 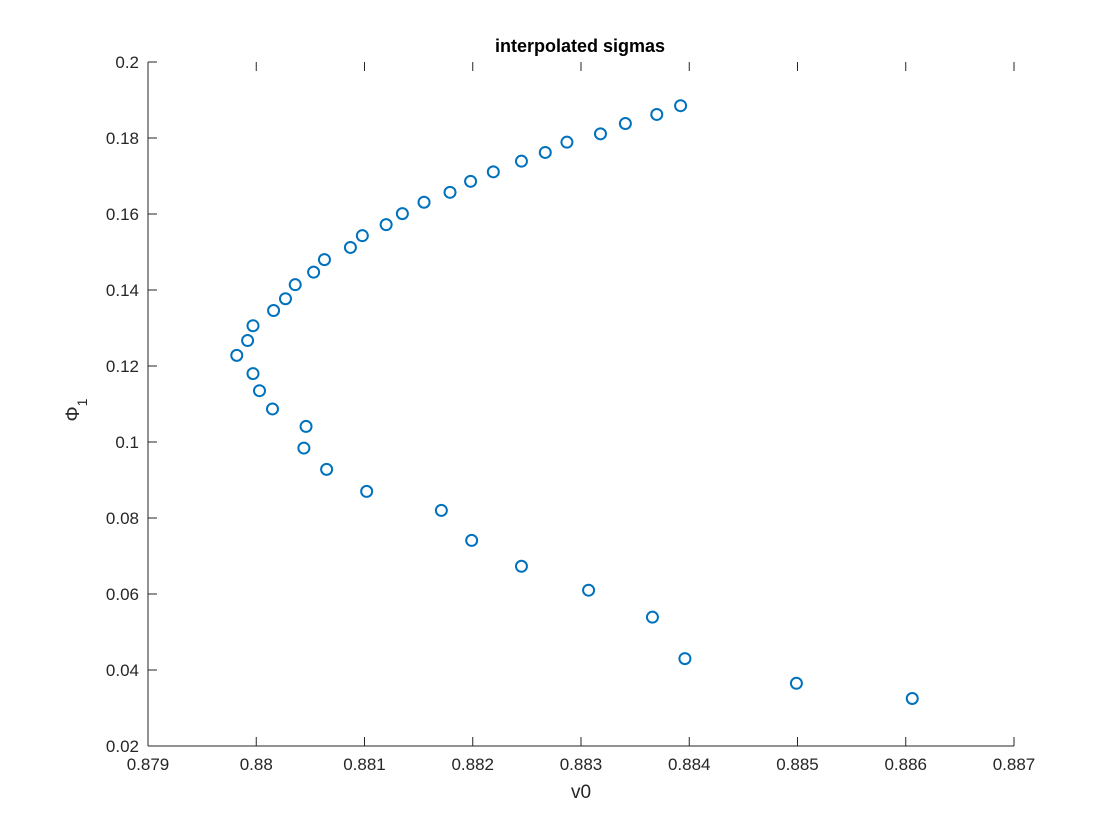 I want to click on y-tick-label: 0.18, so click(x=122, y=138).